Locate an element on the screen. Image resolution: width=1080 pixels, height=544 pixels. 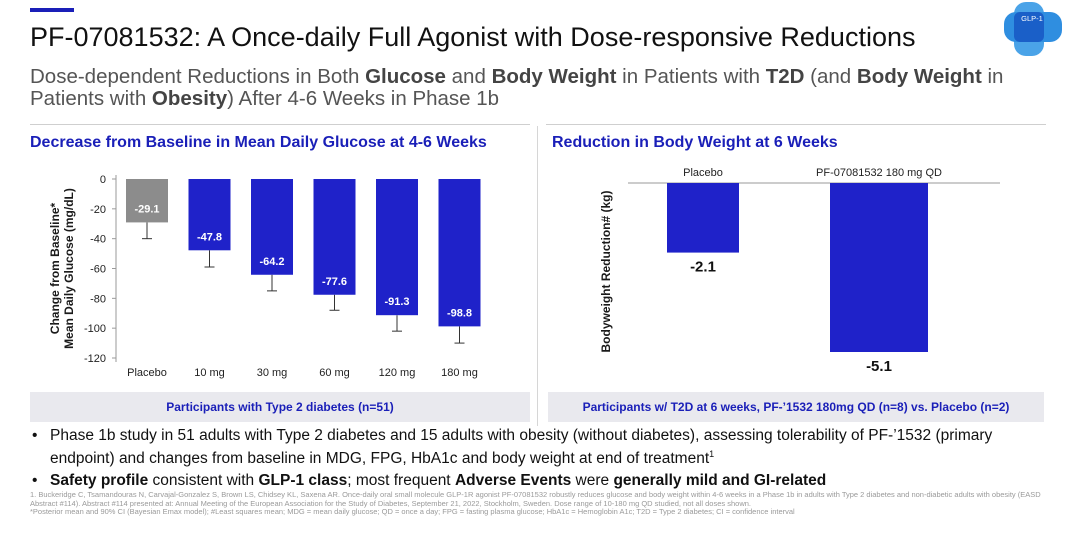
bar-value-label: -91.3 is located at coordinates (396, 302).